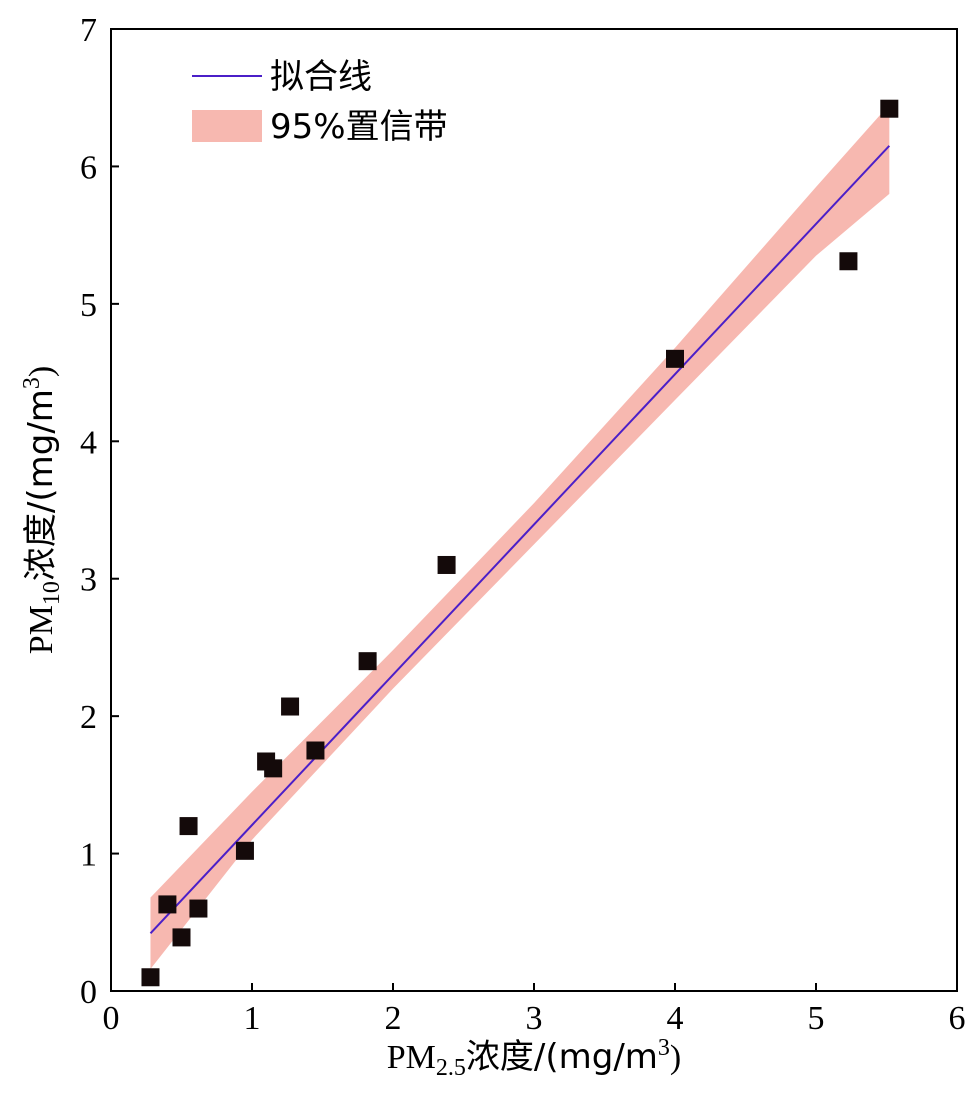 The image size is (975, 1100). Describe the element at coordinates (451, 1068) in the screenshot. I see `x-axis-title-subscript: 2.5` at that location.